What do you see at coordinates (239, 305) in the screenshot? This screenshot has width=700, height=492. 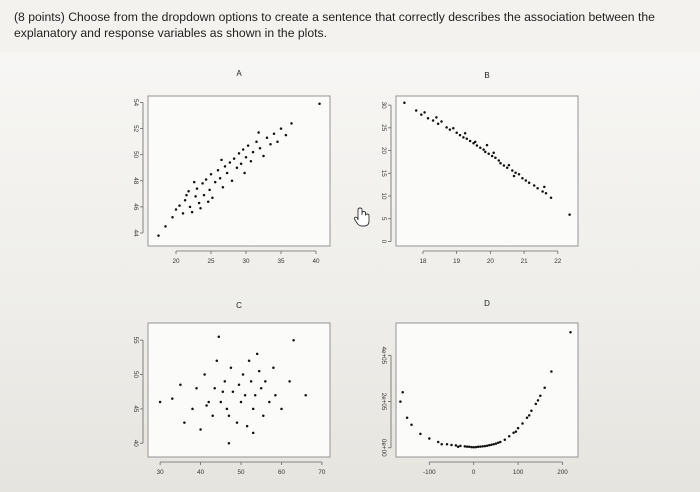 I see `plot-title: C` at bounding box center [239, 305].